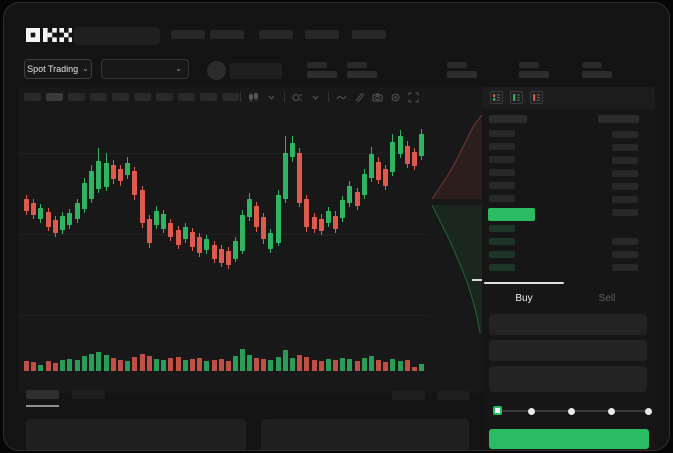 This screenshot has height=453, width=673. Describe the element at coordinates (145, 69) in the screenshot. I see `pair-selector-dropdown: ⌄` at that location.